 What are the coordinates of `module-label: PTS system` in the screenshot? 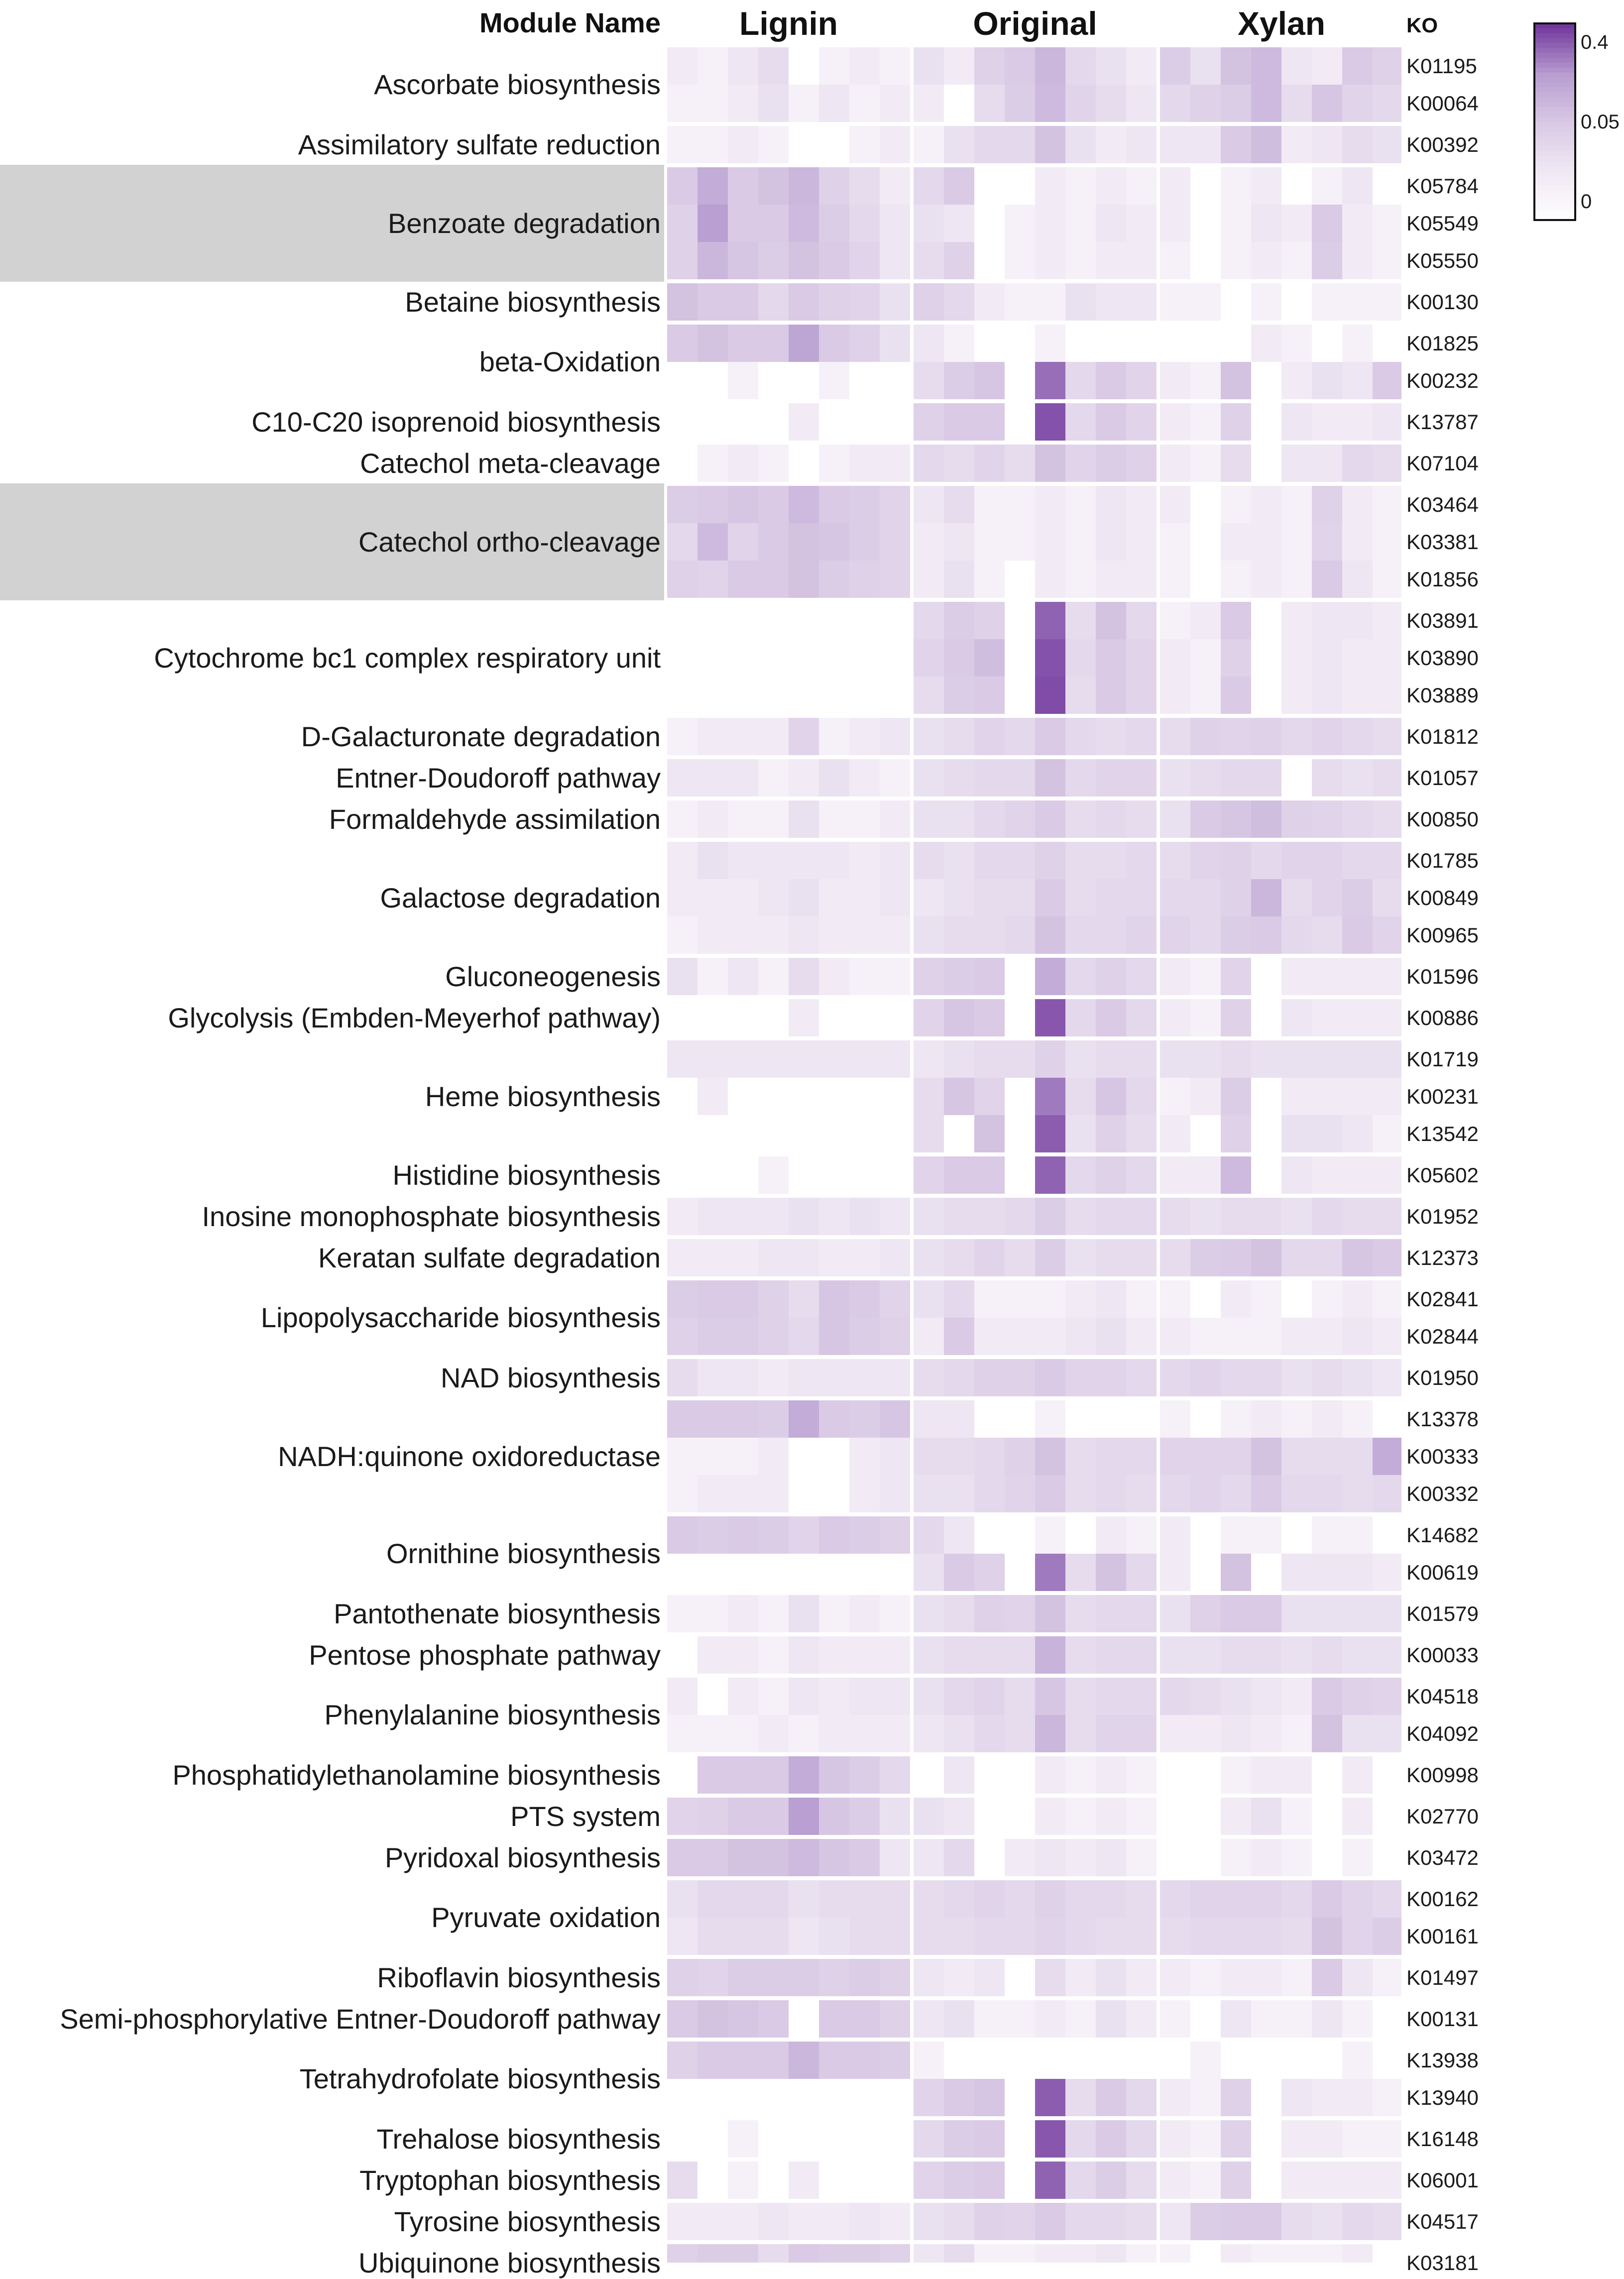 It's located at (585, 1816).